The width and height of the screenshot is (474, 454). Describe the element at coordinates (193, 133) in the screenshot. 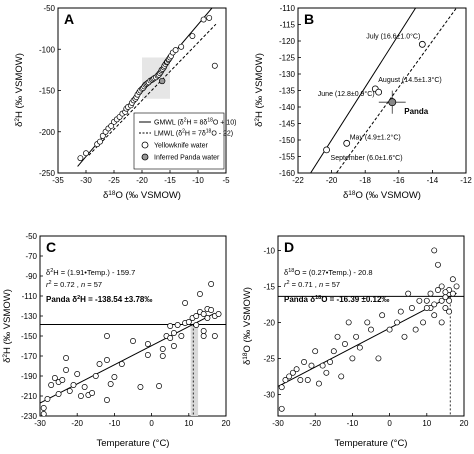

I see `legend-lmwl-label: LMWL (δ2H = 7δ18O - 22)` at that location.